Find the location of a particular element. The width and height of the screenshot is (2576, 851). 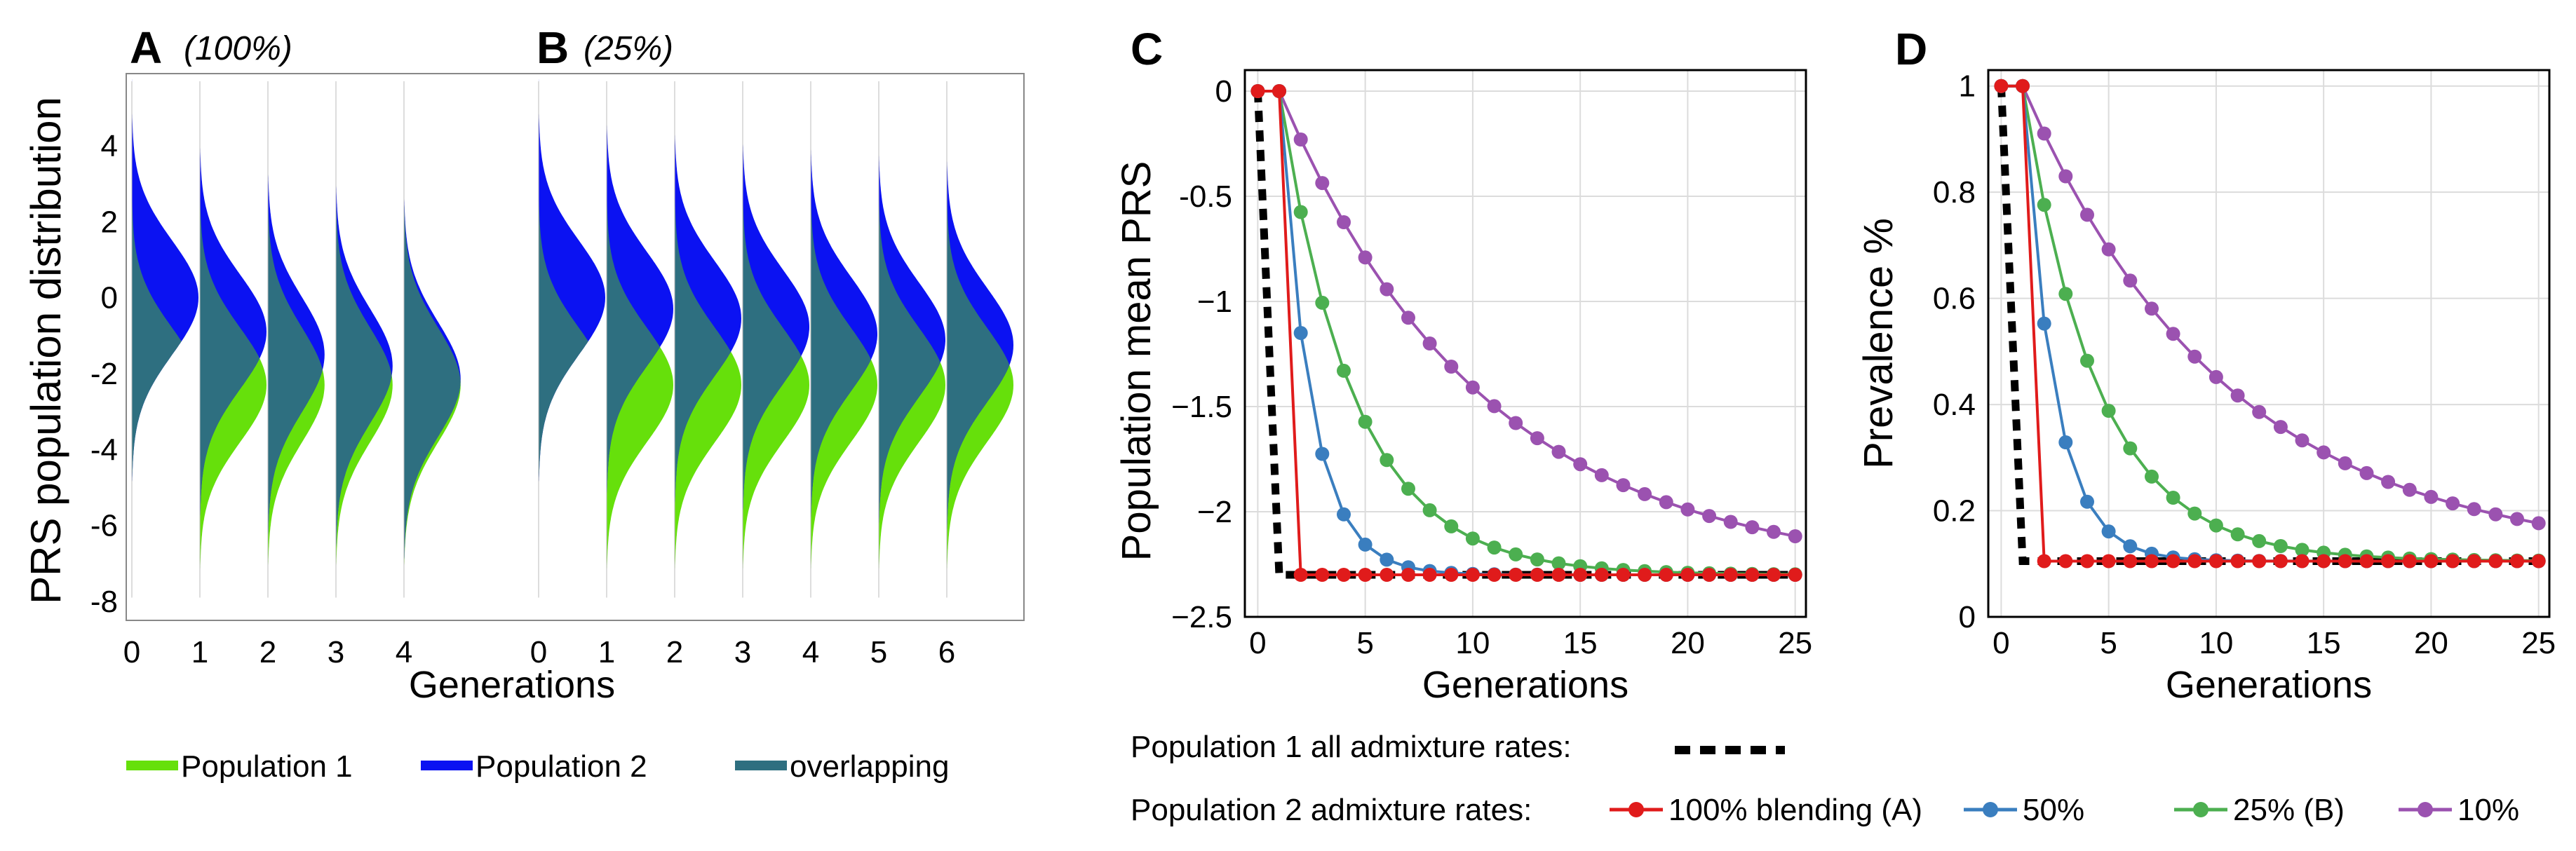

panel-c-y-label: Population mean PRS is located at coordinates (1136, 361).